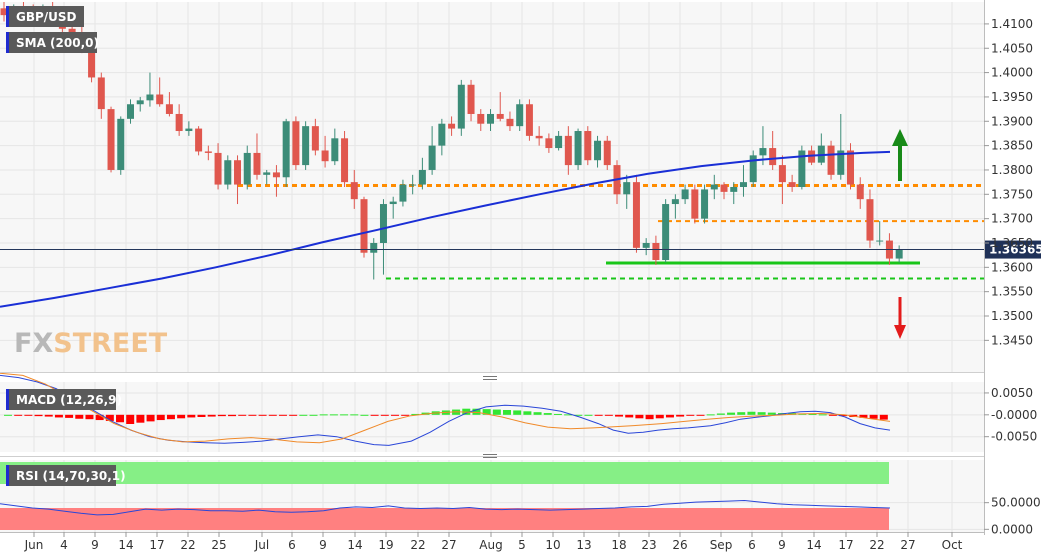 Image resolution: width=1060 pixels, height=555 pixels. What do you see at coordinates (66, 475) in the screenshot?
I see `rsi-badge: RSI (14,70,30,1)` at bounding box center [66, 475].